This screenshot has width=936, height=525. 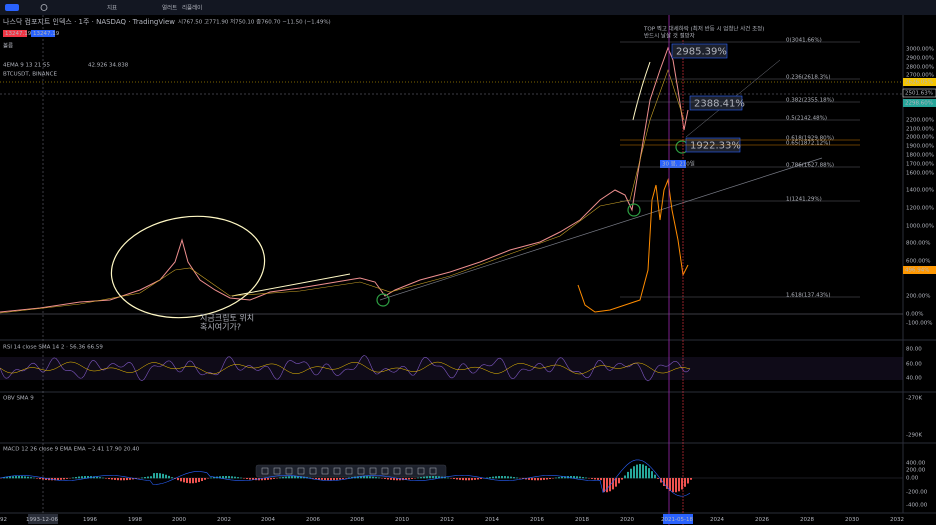 What do you see at coordinates (12, 7) in the screenshot?
I see `symbol-chip` at bounding box center [12, 7].